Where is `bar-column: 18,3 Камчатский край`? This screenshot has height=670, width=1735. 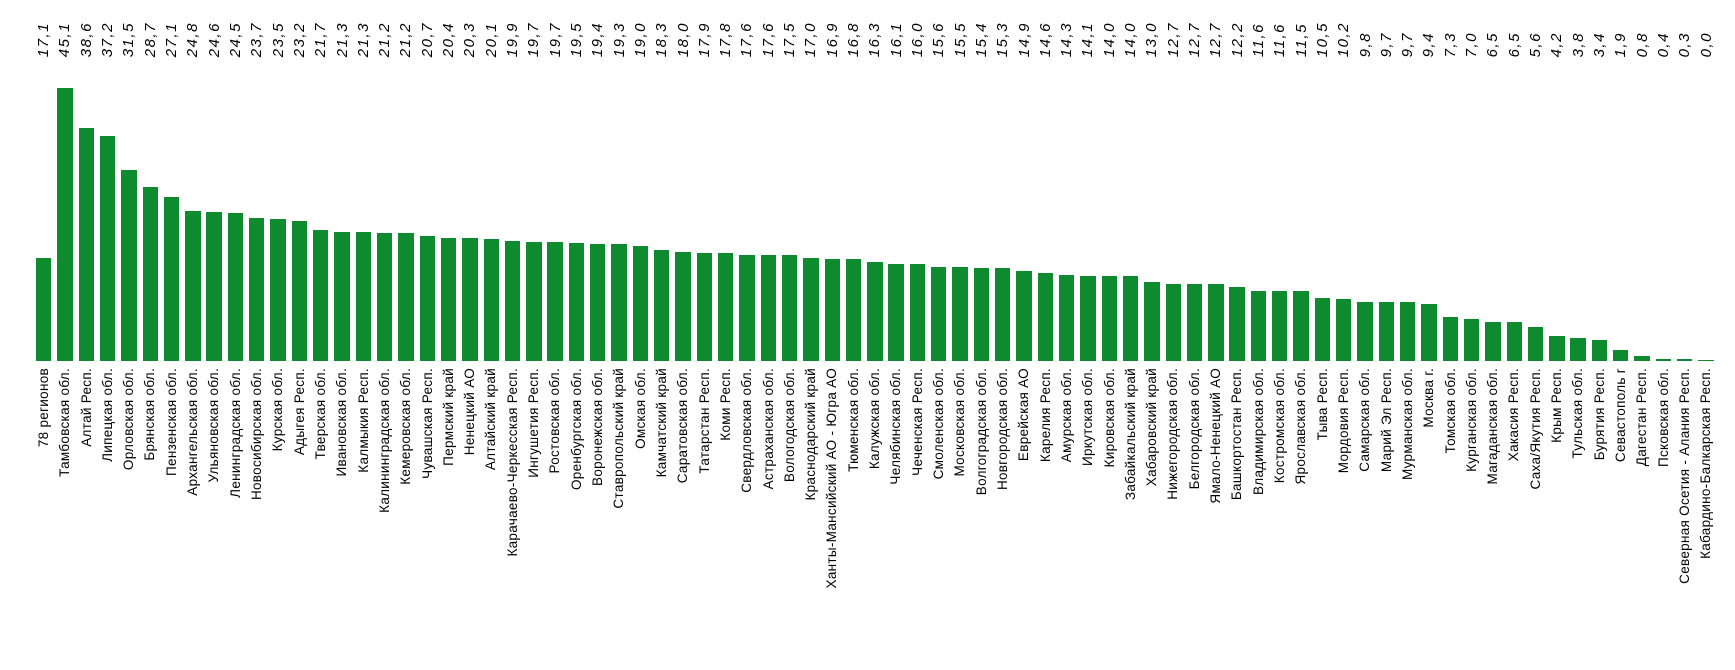 bar-column: 18,3 Камчатский край is located at coordinates (661, 335).